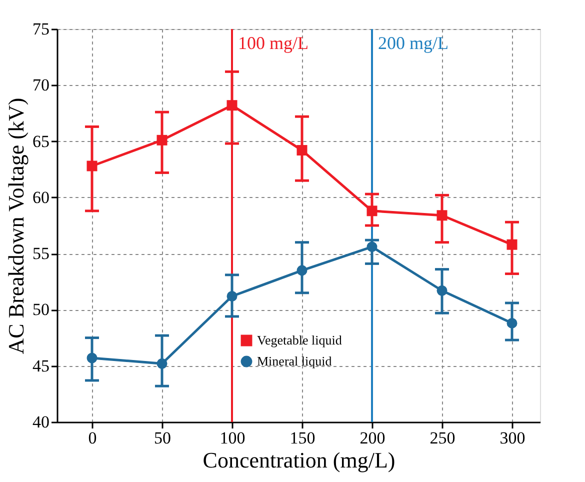  Describe the element at coordinates (41, 85) in the screenshot. I see `y-tick-label: 70` at that location.